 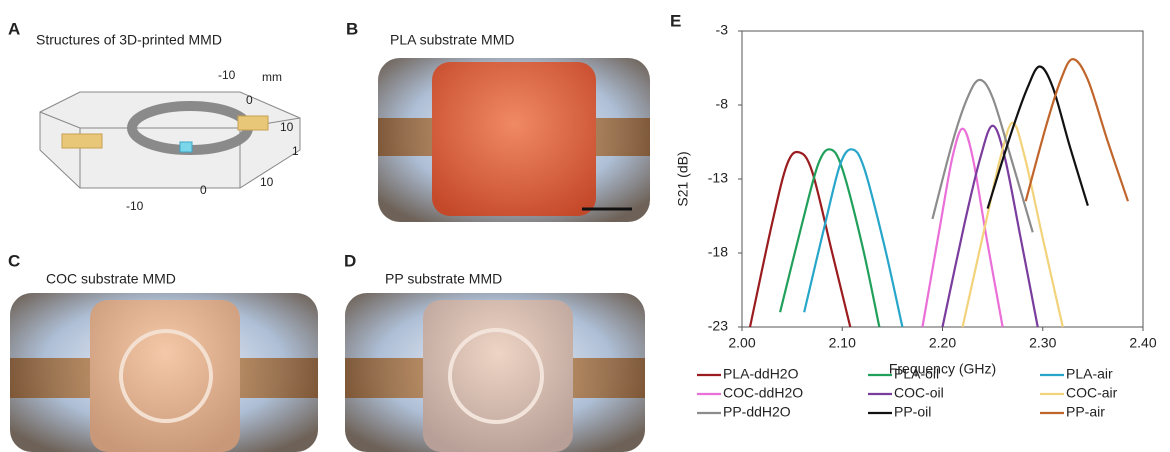 I want to click on legend-label: PP-ddH2O, so click(x=757, y=412).